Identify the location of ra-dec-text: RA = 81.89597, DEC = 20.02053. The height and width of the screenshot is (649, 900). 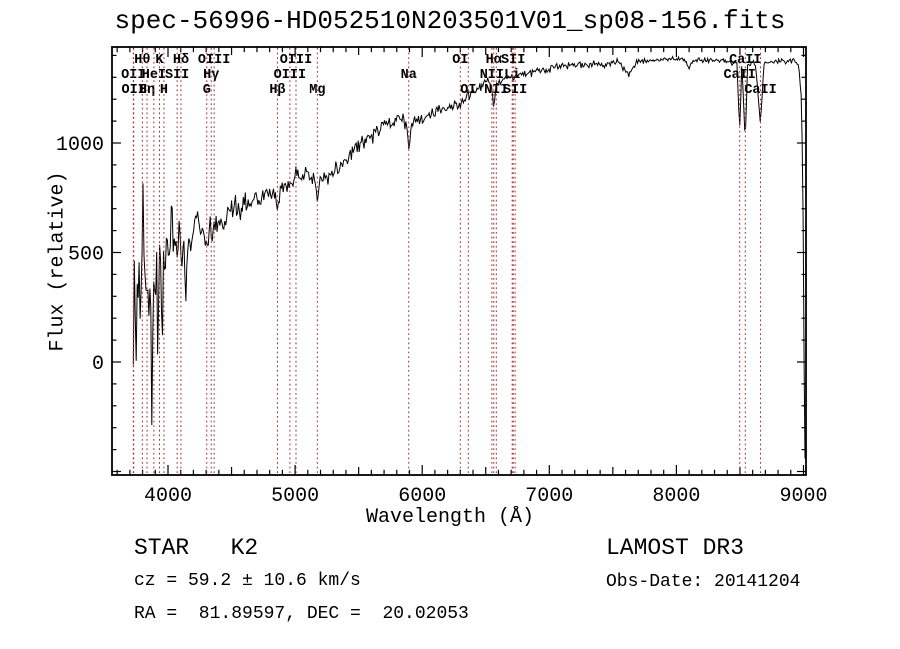
(301, 614).